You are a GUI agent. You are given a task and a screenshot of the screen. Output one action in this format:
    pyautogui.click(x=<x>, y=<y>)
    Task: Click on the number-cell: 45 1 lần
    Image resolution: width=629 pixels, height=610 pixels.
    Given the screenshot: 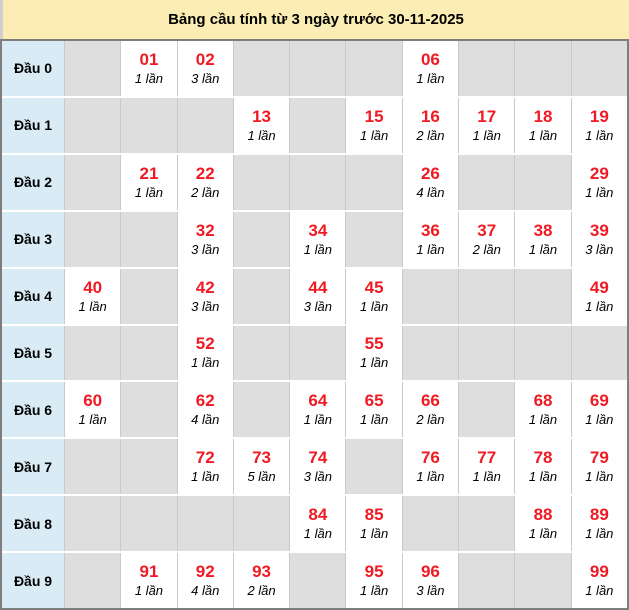 What is the action you would take?
    pyautogui.click(x=373, y=296)
    